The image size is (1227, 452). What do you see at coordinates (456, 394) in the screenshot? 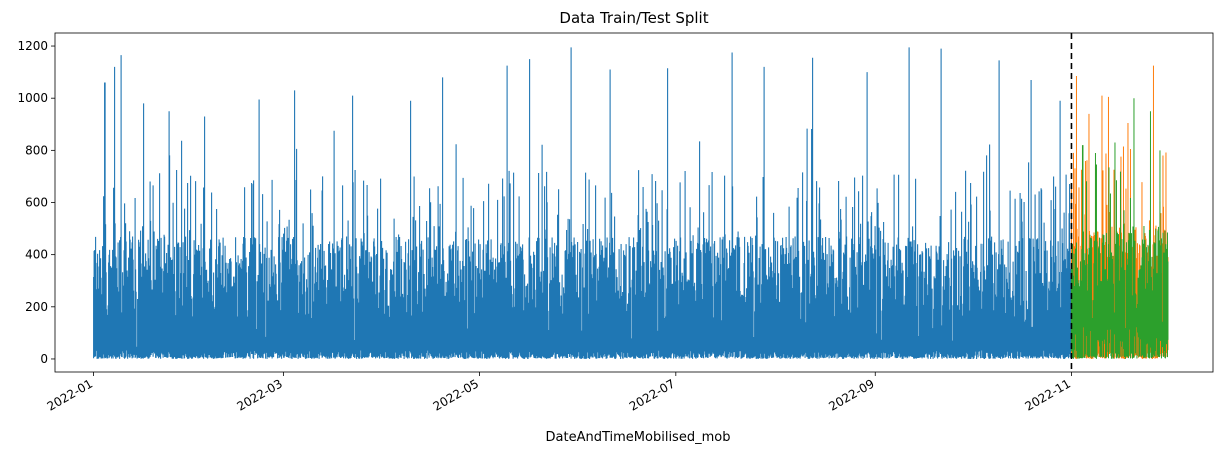
I see `x-tick-label: 2022-05` at bounding box center [456, 394].